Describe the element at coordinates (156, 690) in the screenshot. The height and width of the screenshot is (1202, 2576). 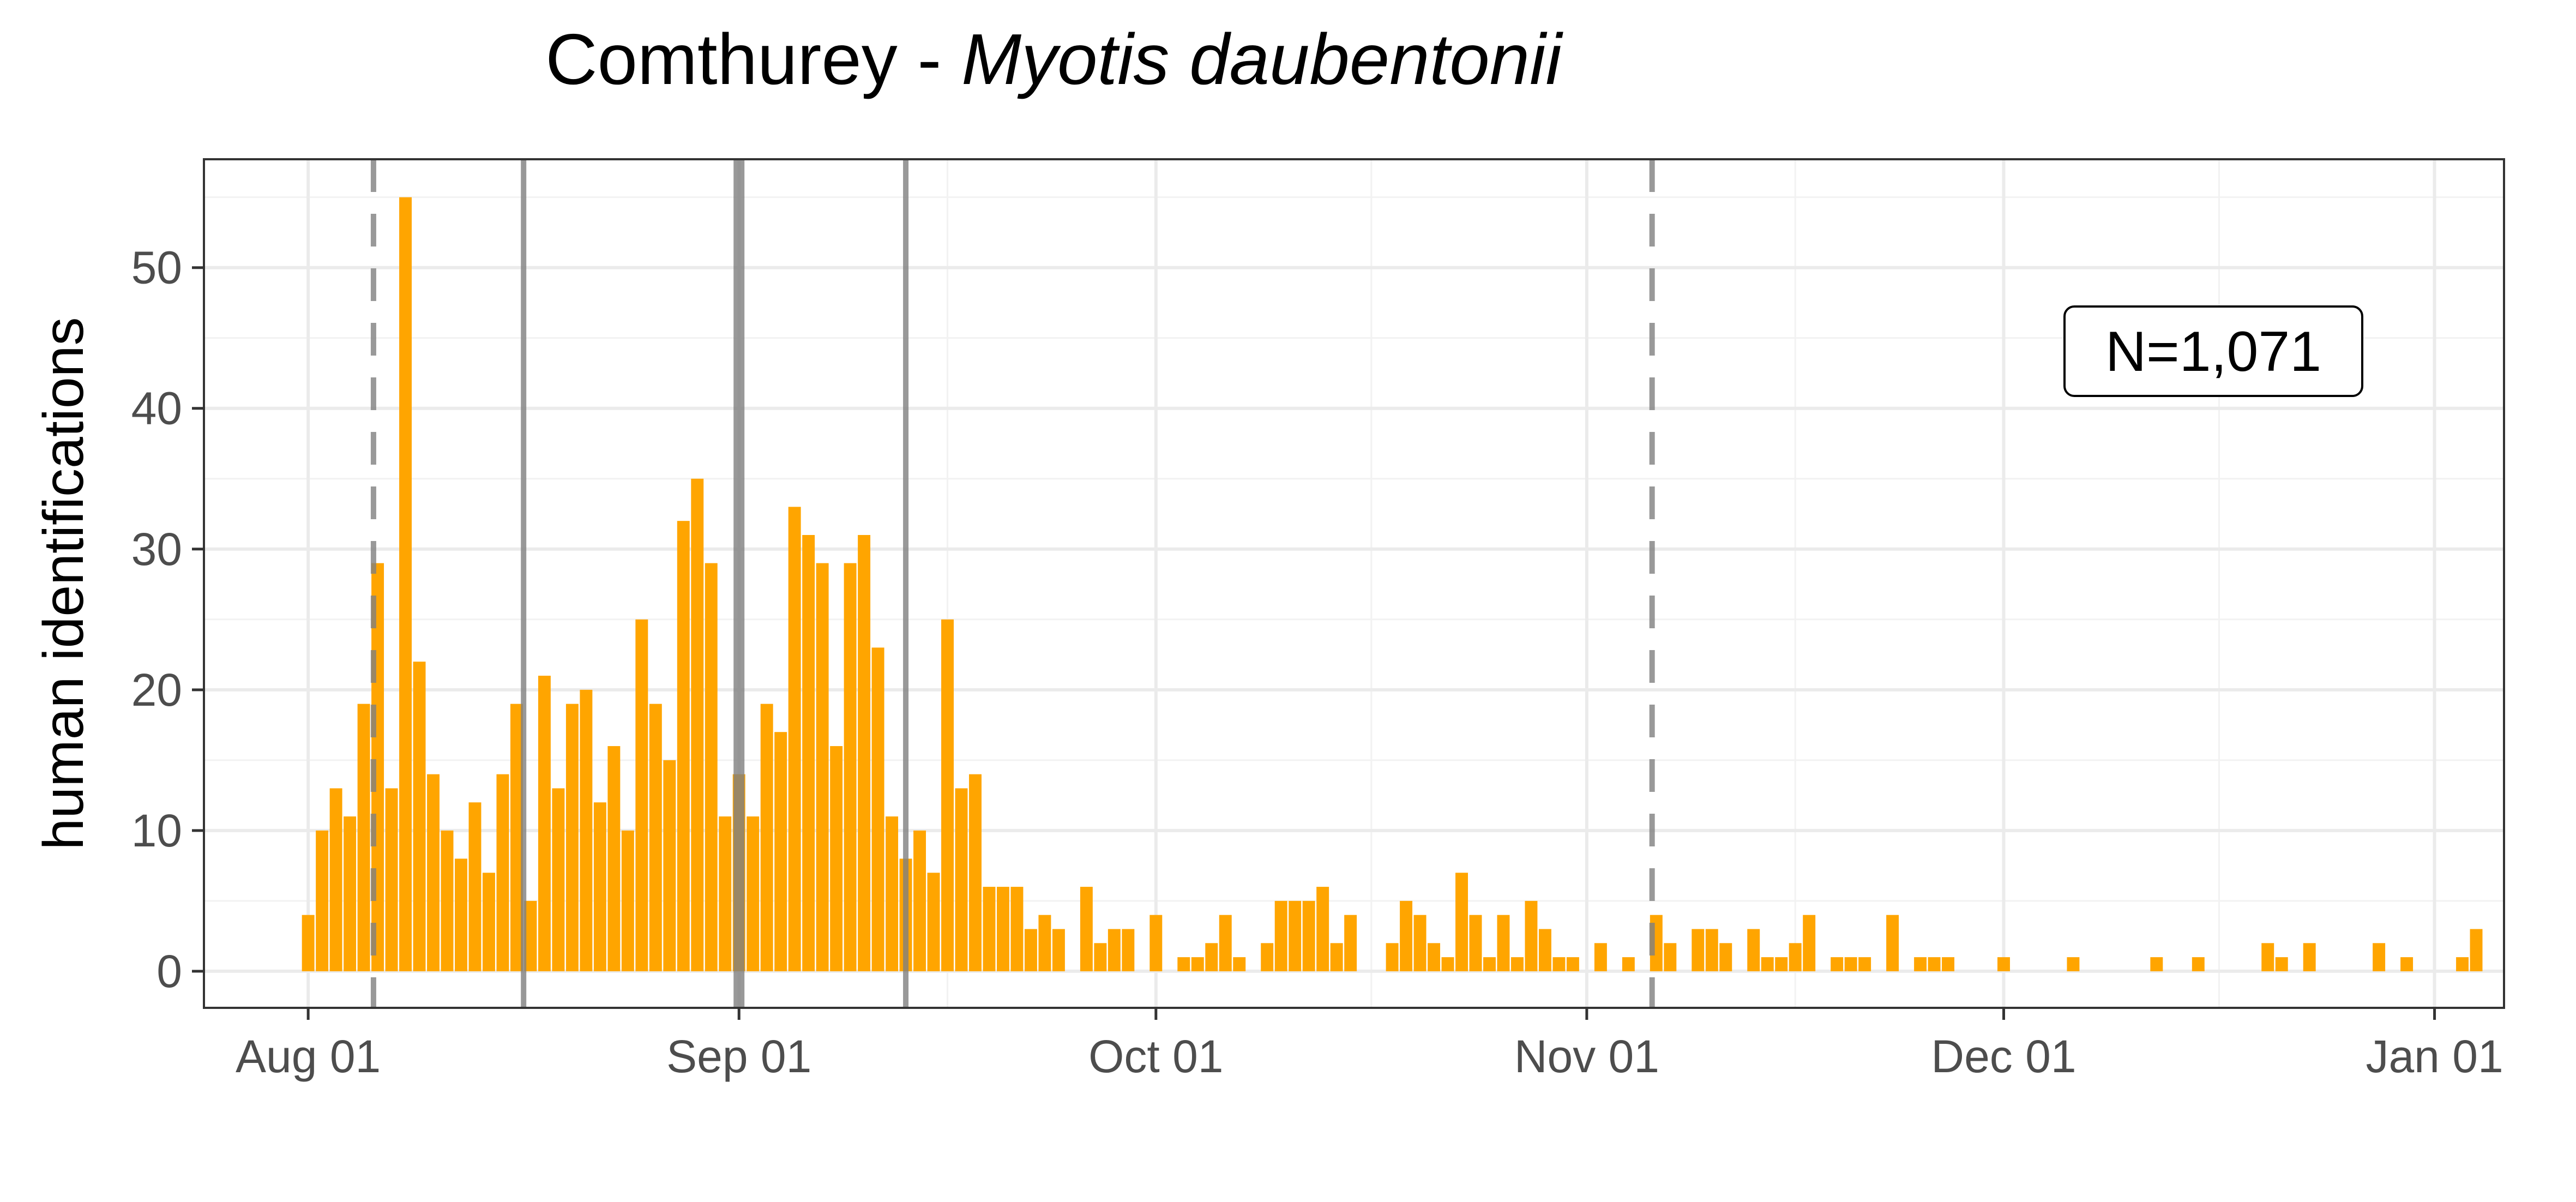
I see `y-tick-label: 20` at that location.